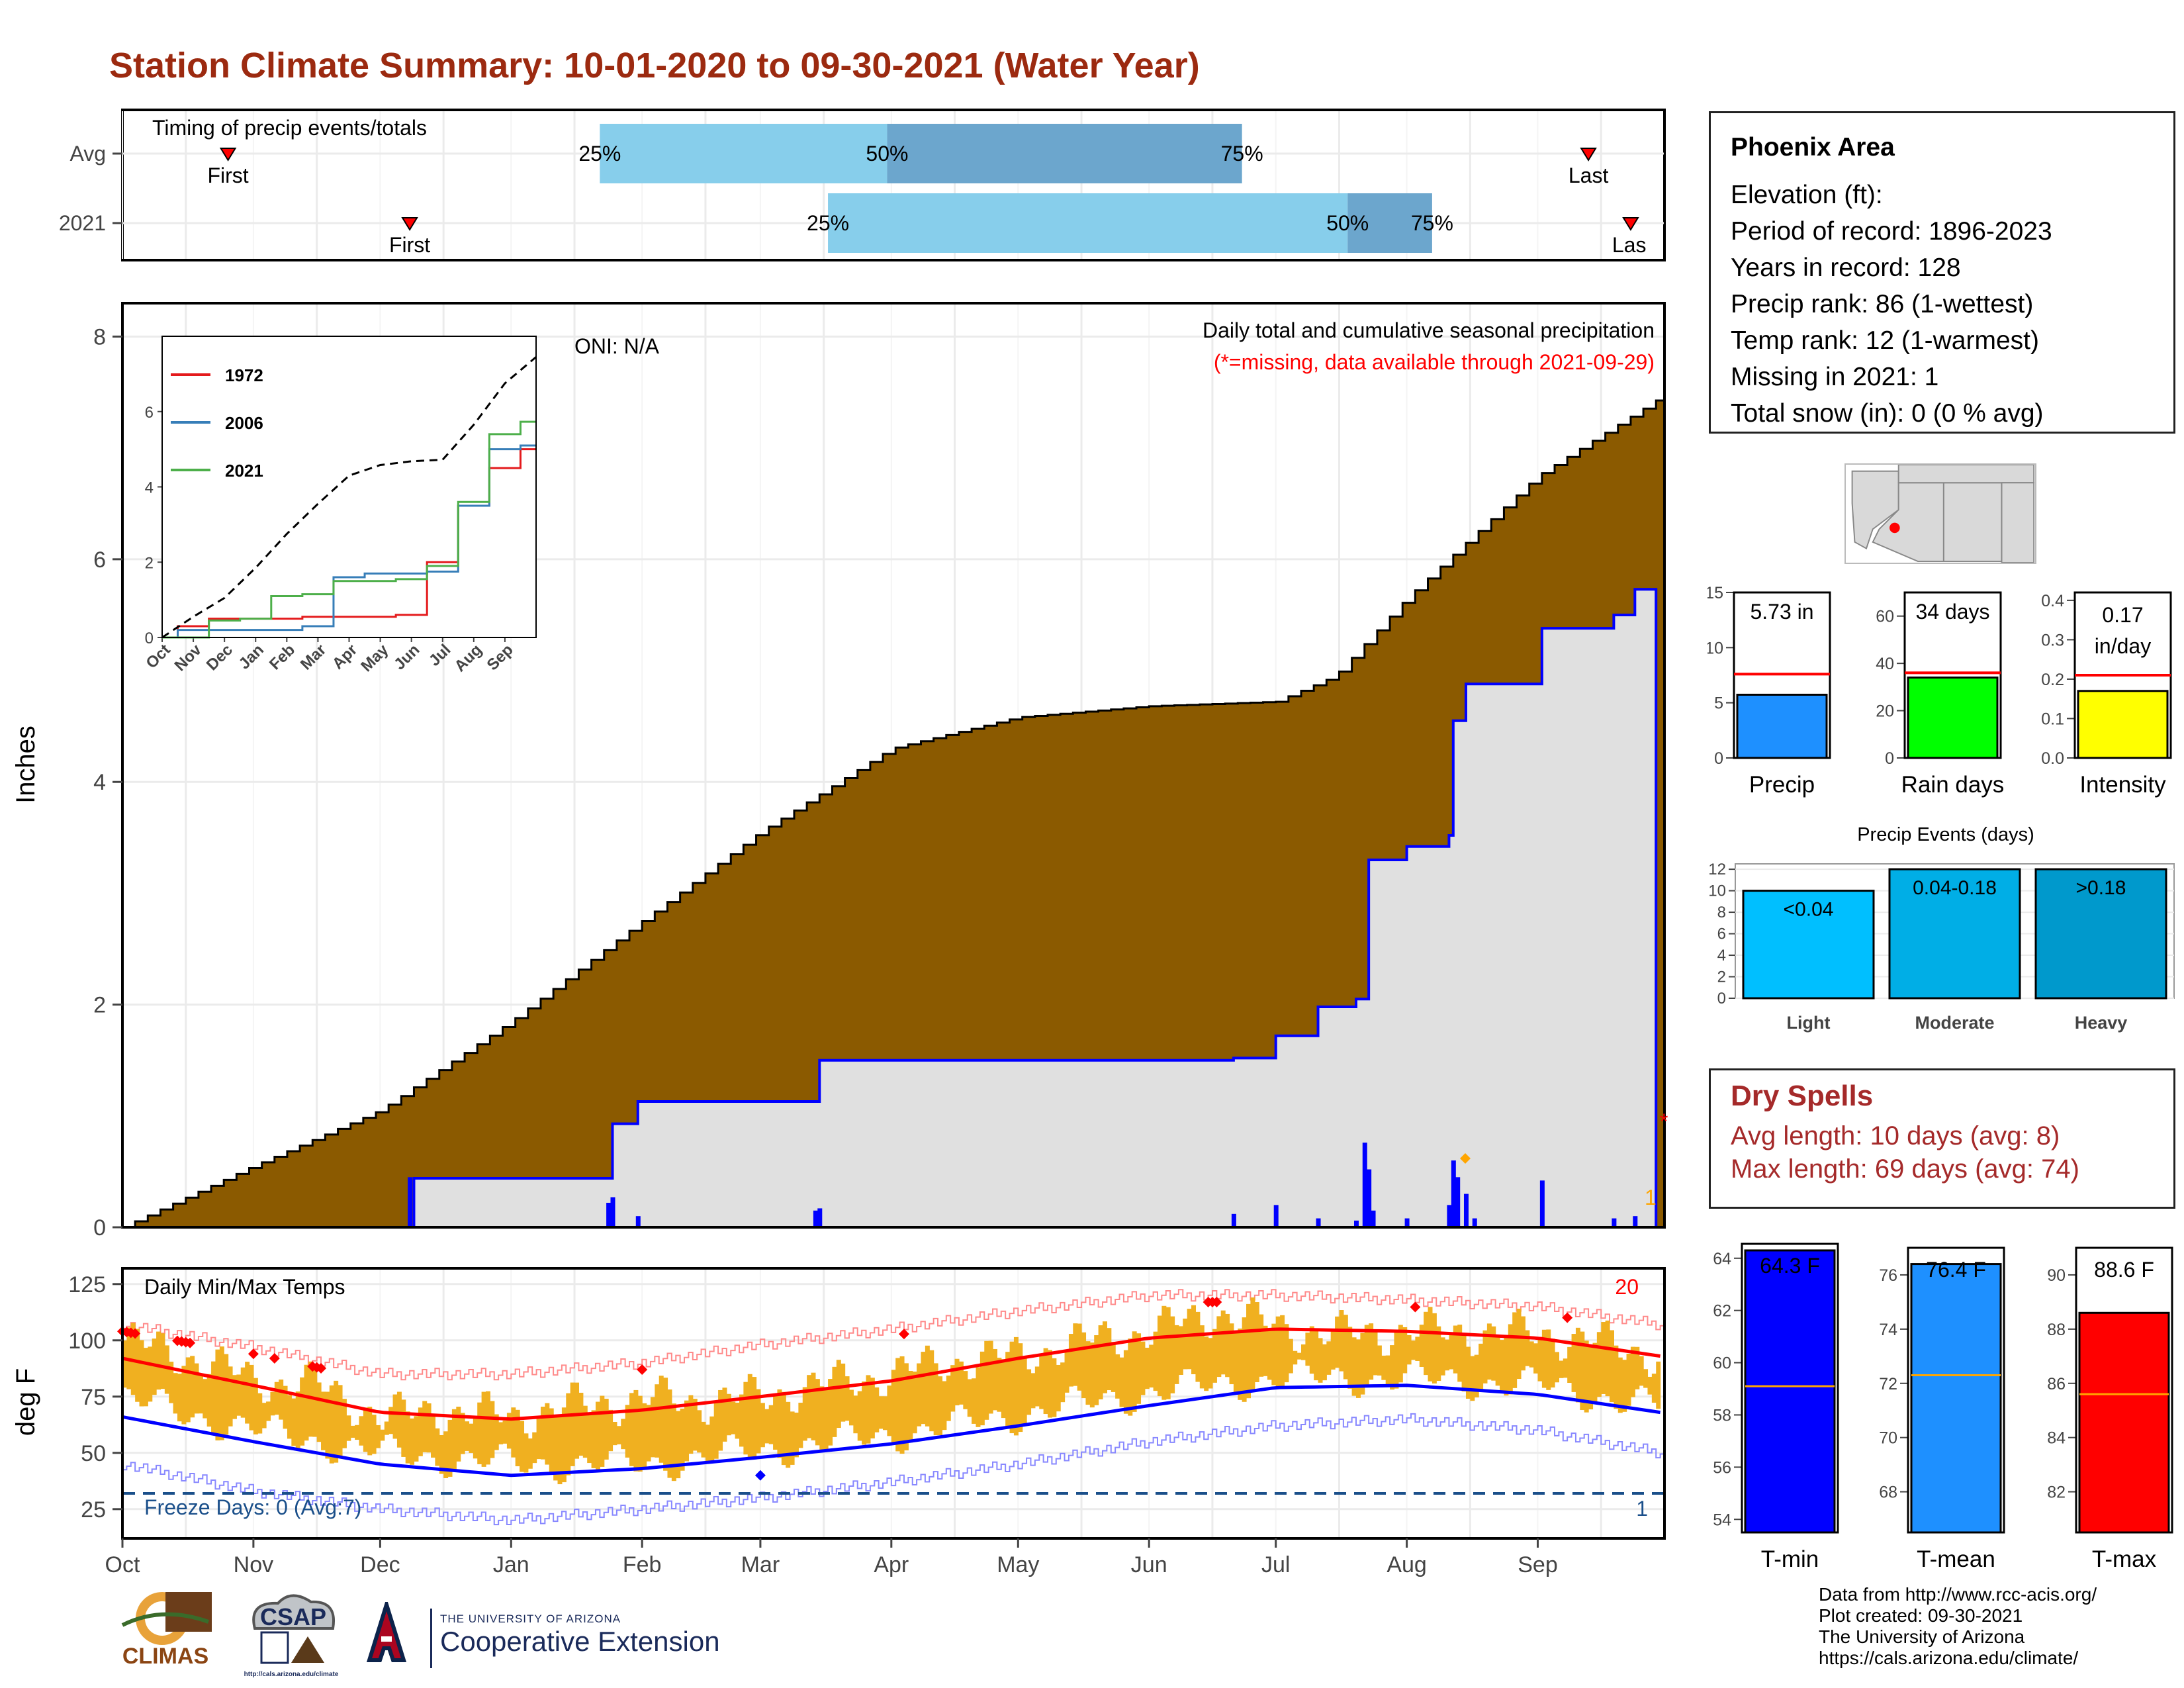 The image size is (2184, 1688). What do you see at coordinates (1790, 1391) in the screenshot?
I see `temp-bar-value-t-min` at bounding box center [1790, 1391].